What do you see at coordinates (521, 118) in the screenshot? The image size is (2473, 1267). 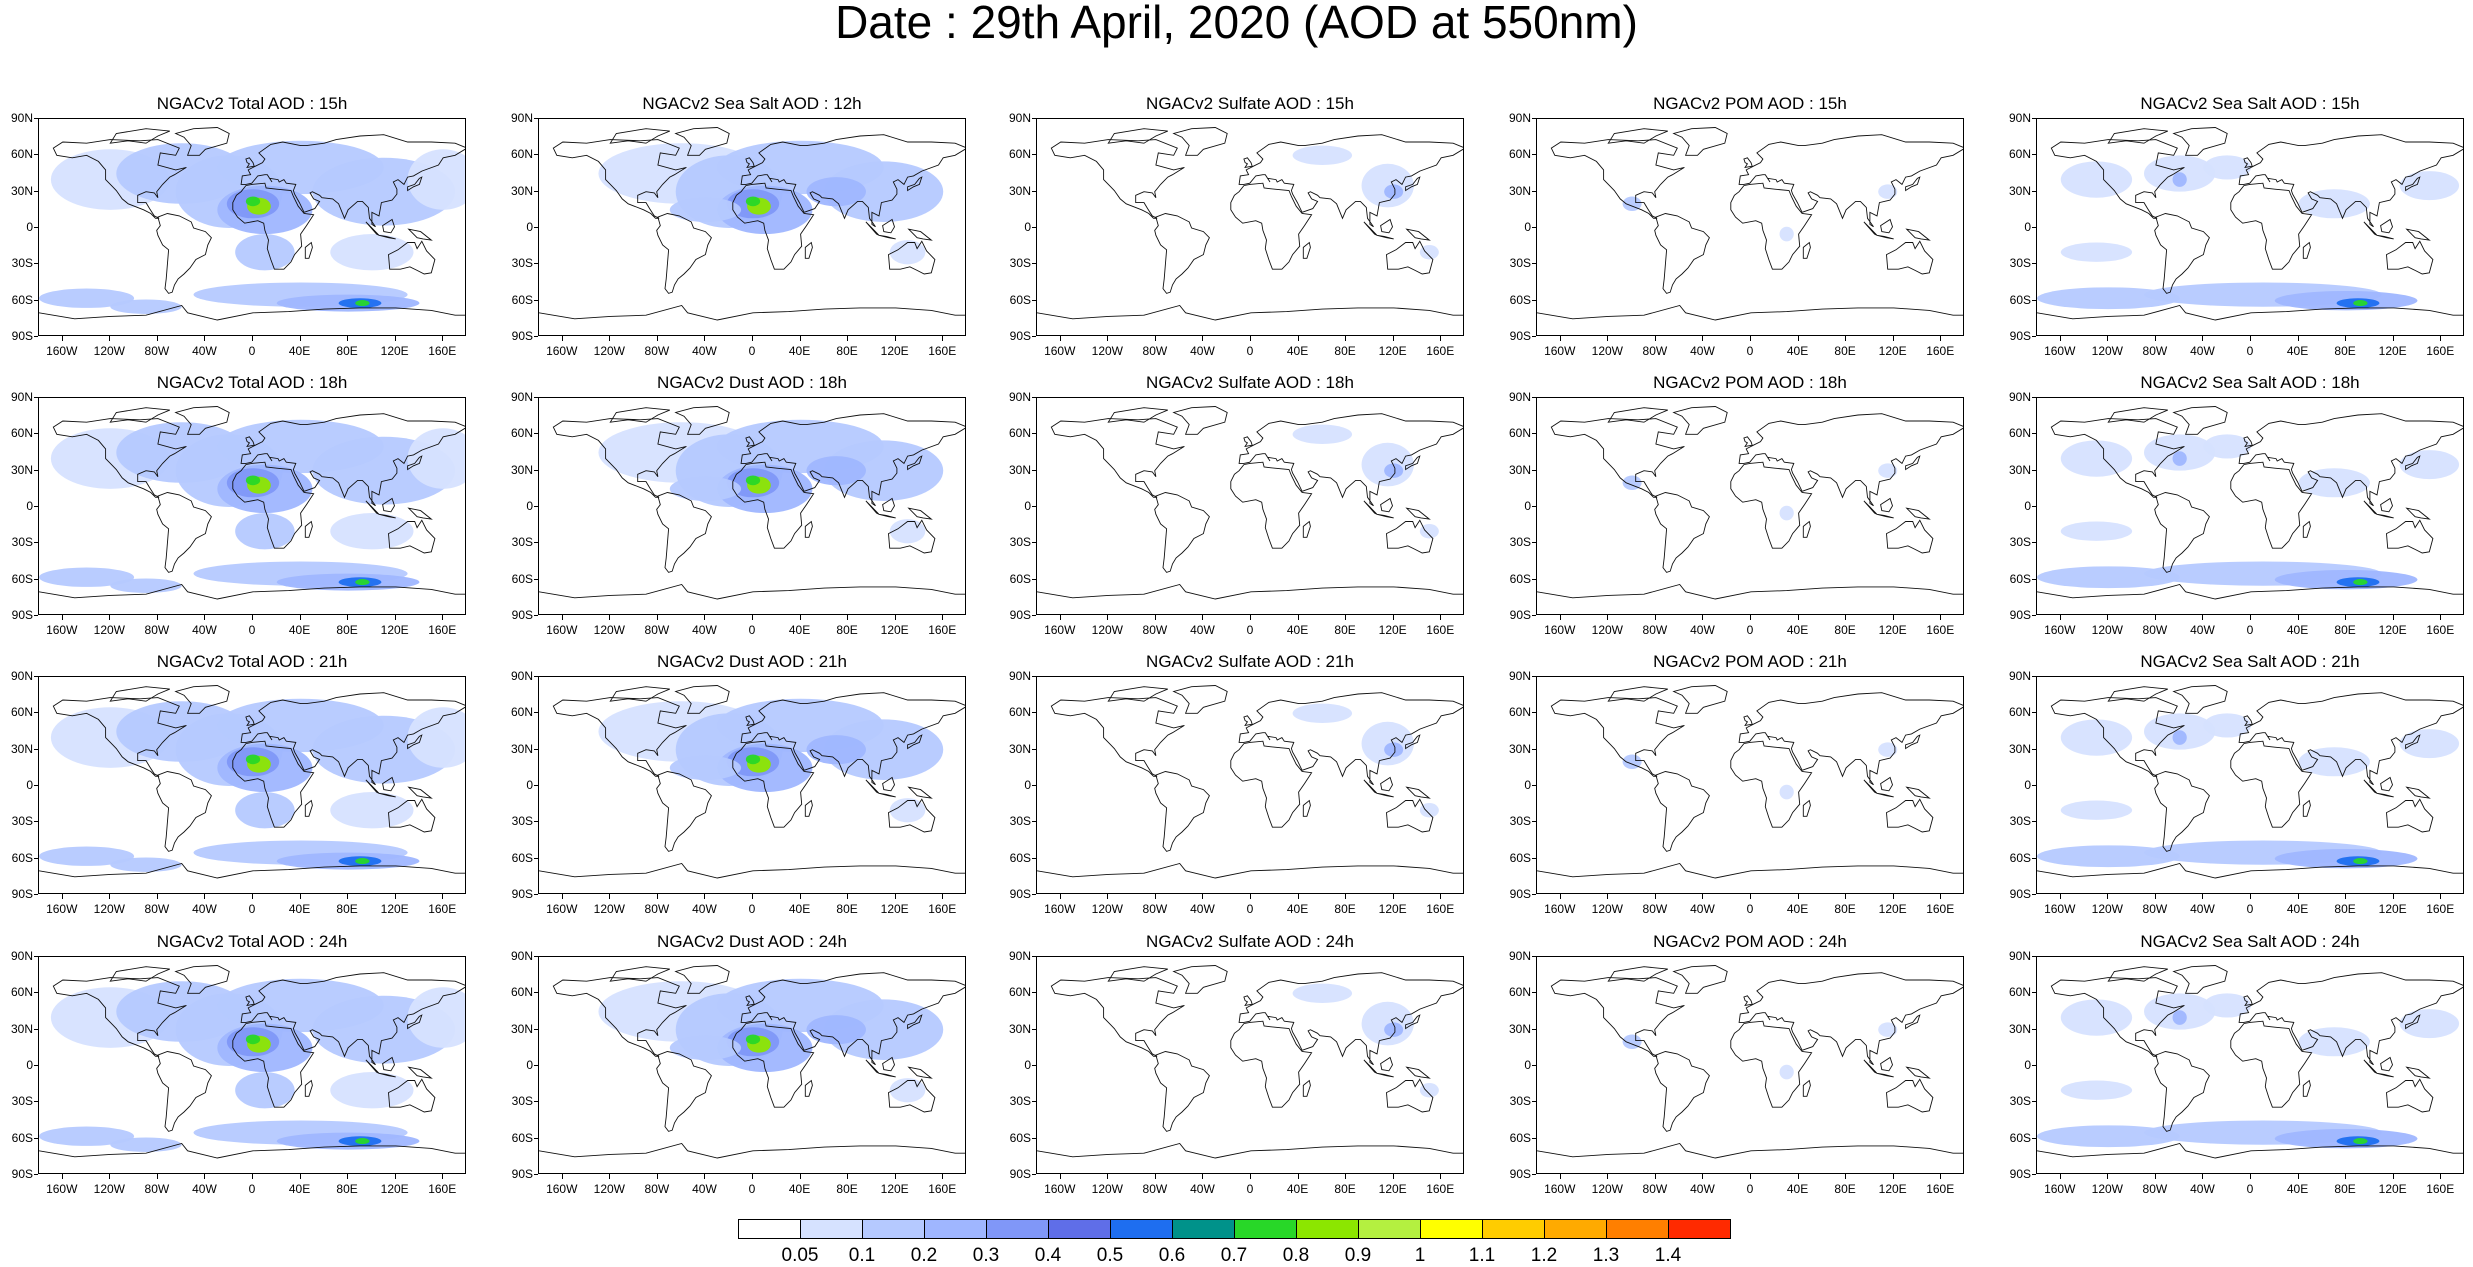 I see `lat-tick-label: 90N` at bounding box center [521, 118].